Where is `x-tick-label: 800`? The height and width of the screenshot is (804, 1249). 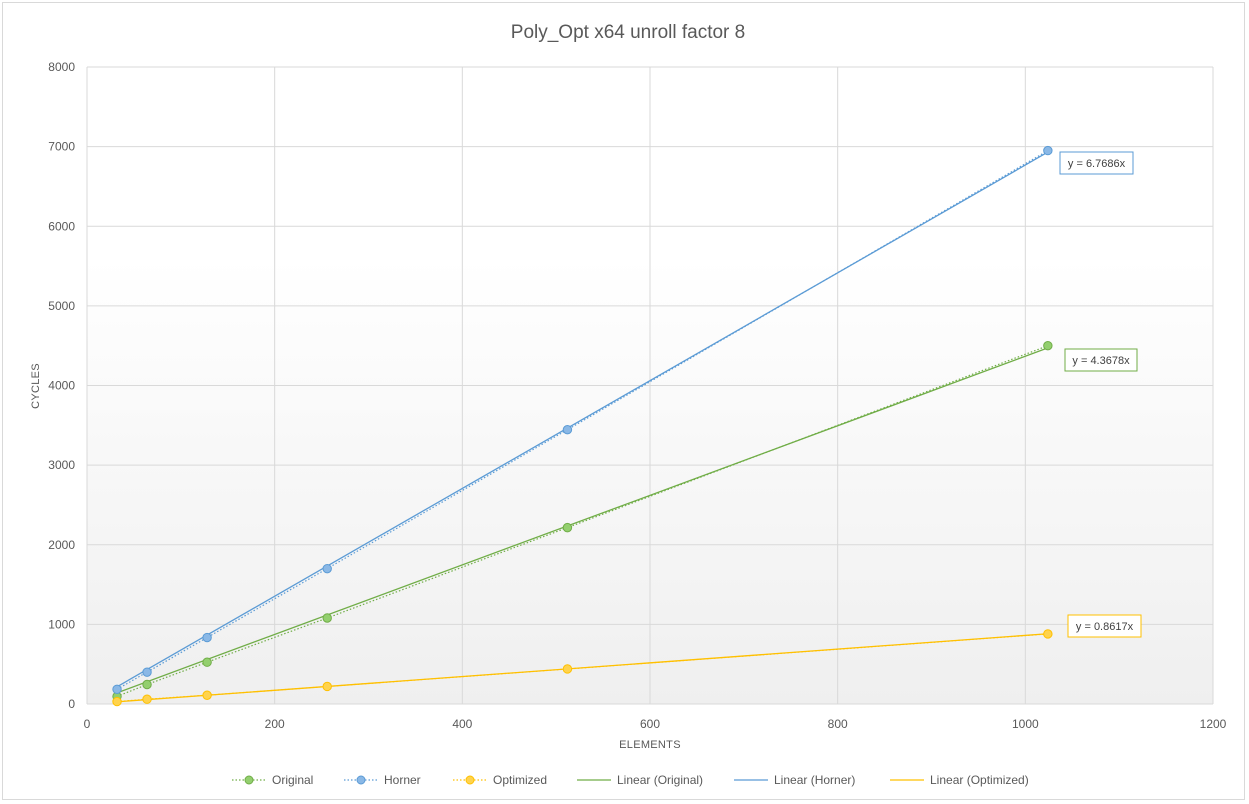
x-tick-label: 800 is located at coordinates (838, 724).